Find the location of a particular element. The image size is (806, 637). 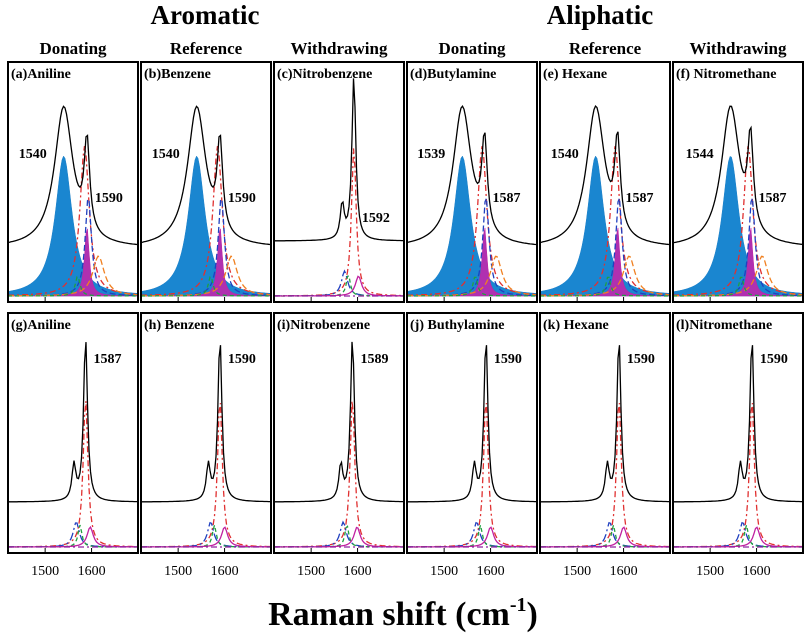

x-axis-label-end: ) is located at coordinates (532, 614).